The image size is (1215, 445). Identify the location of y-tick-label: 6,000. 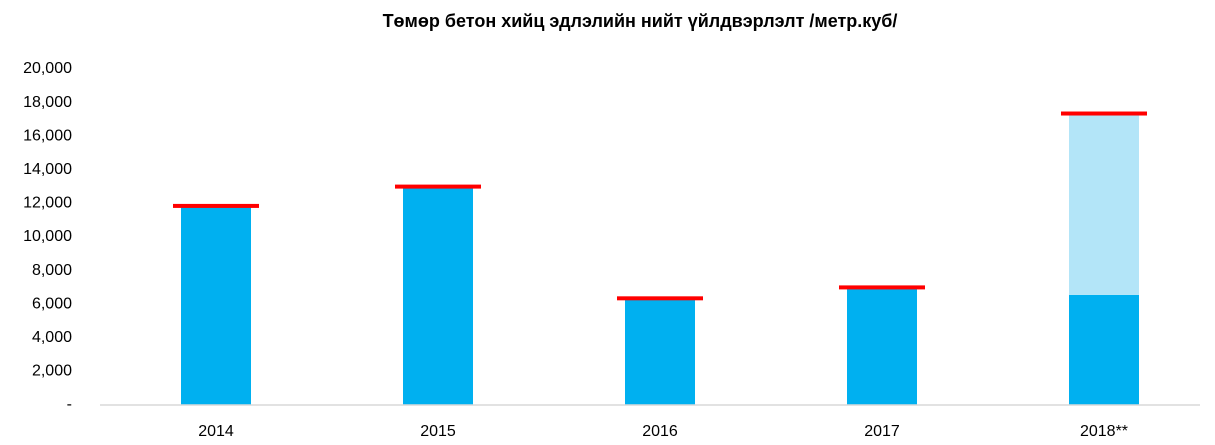
(52, 303).